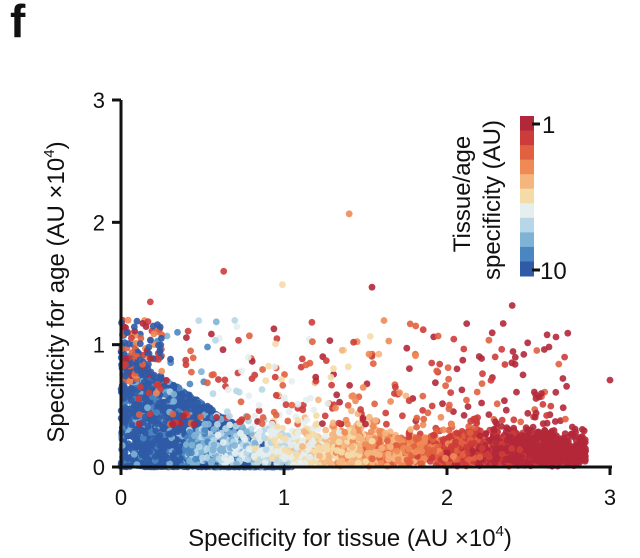  What do you see at coordinates (18, 23) in the screenshot?
I see `panel-label: f` at bounding box center [18, 23].